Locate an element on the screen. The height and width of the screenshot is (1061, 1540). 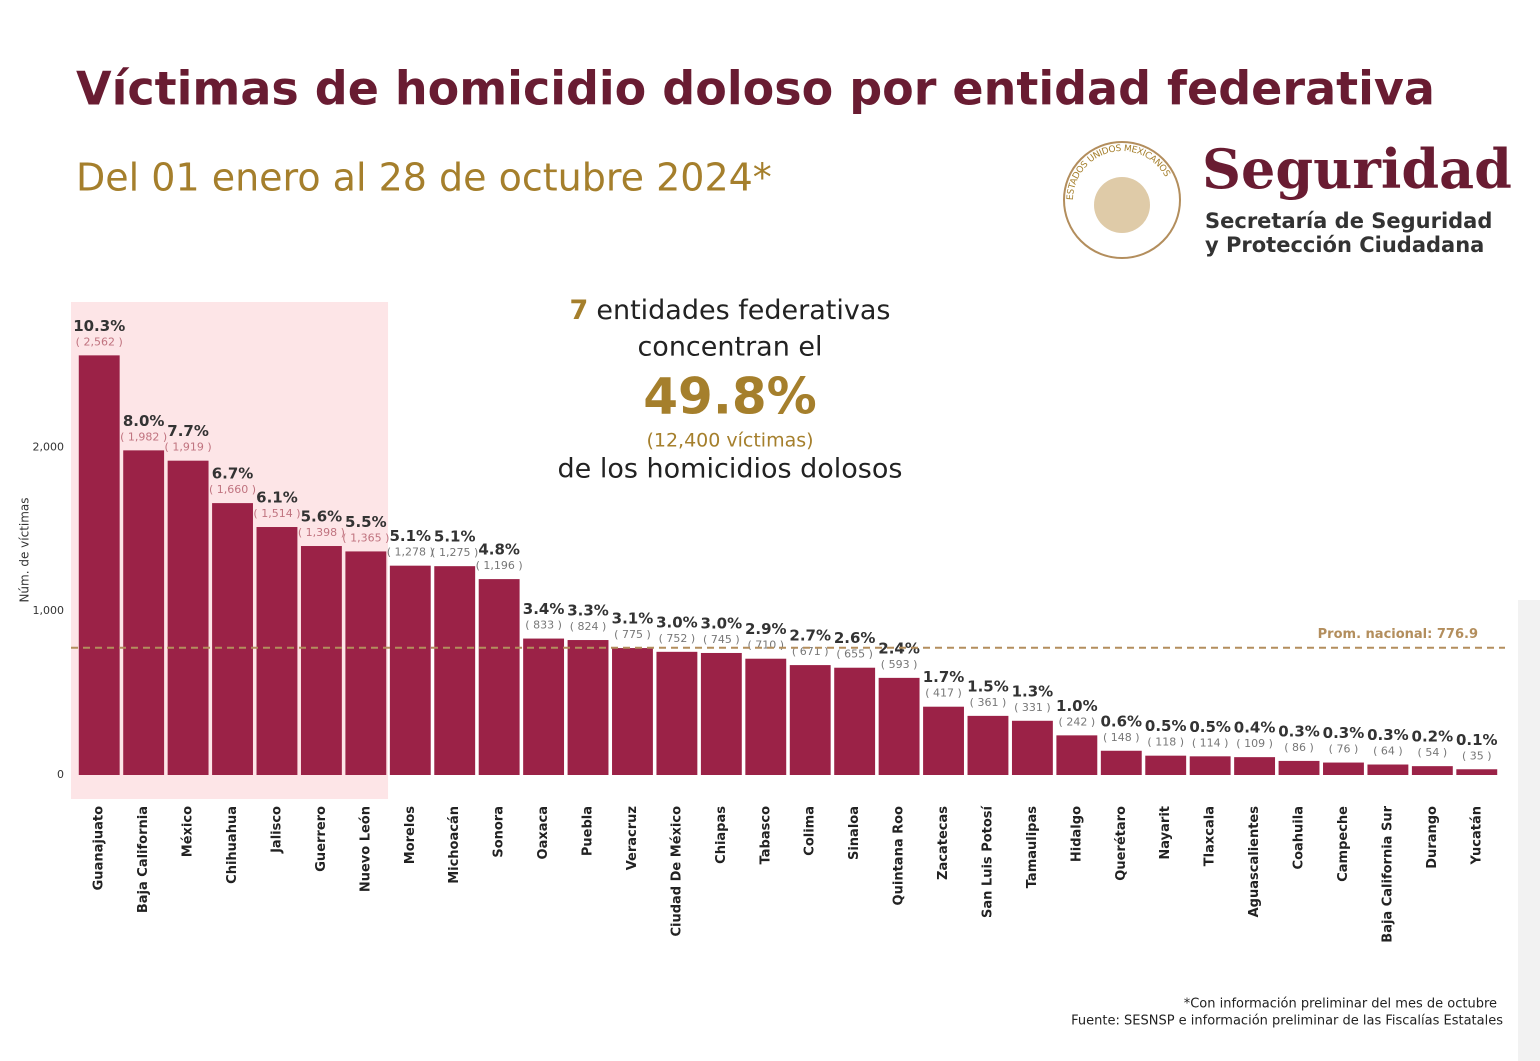
share-label: 10.3% is located at coordinates (99, 326).